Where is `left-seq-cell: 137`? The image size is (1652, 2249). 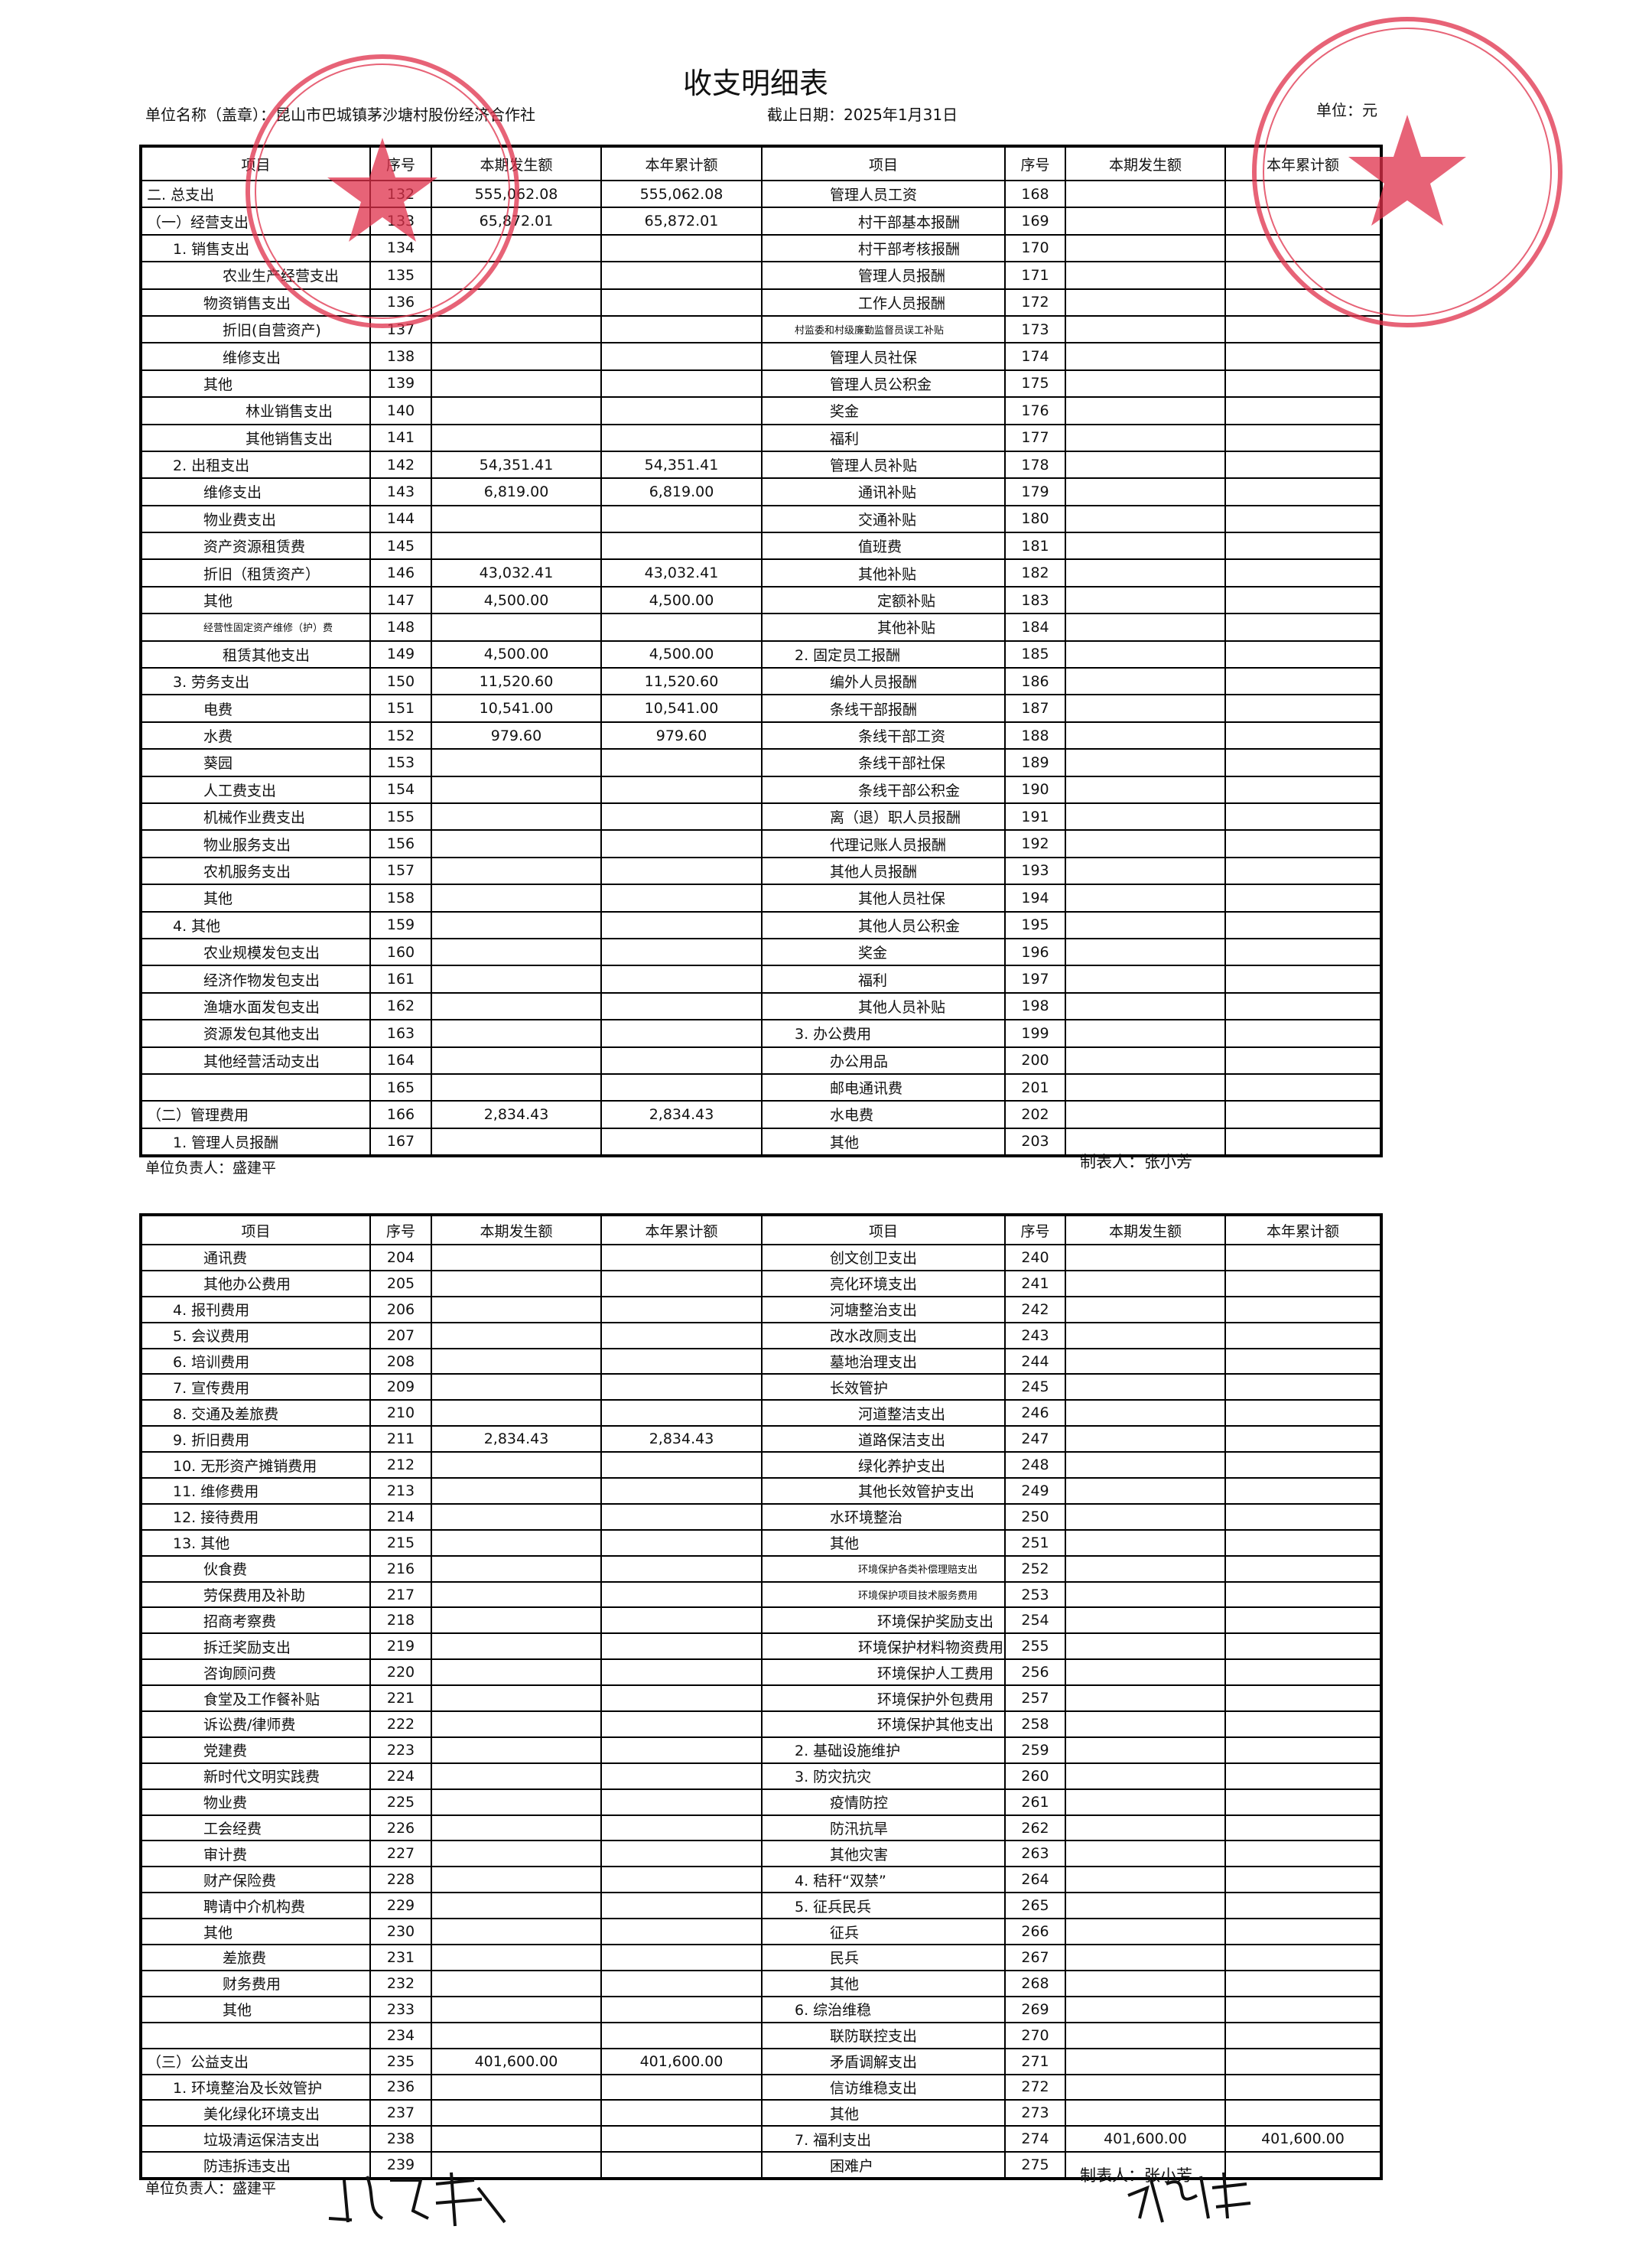 left-seq-cell: 137 is located at coordinates (401, 329).